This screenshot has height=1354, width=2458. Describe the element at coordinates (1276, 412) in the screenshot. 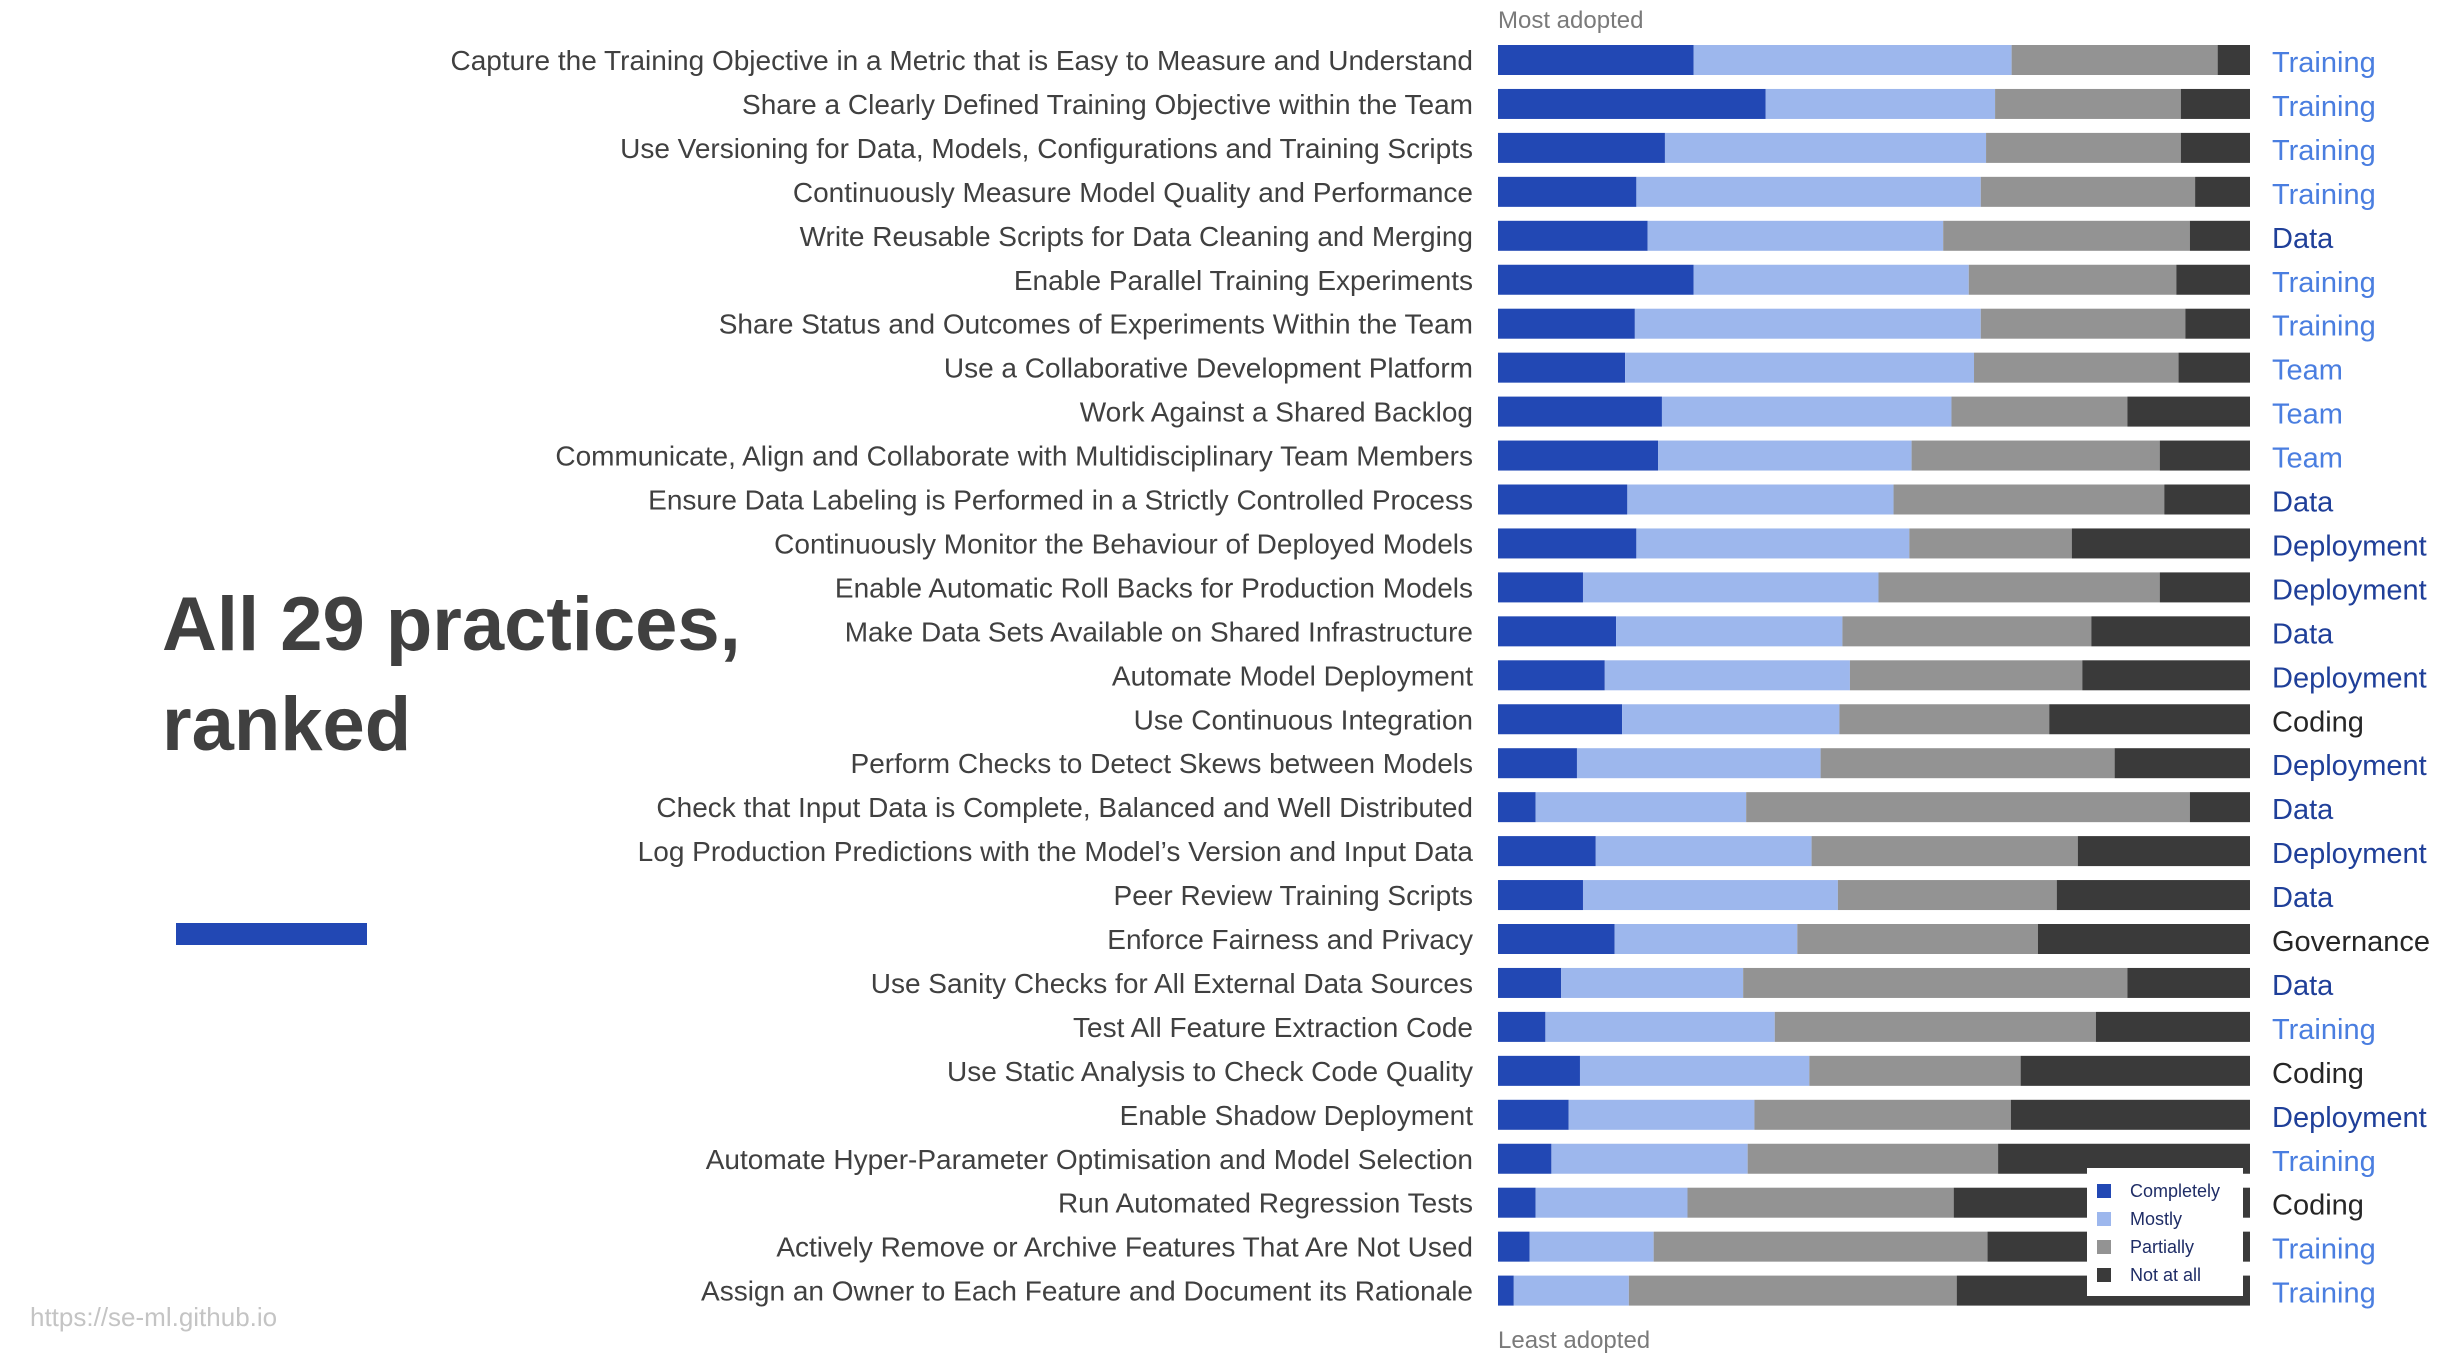

I see `practice-label: Work Against a Shared Backlog` at that location.